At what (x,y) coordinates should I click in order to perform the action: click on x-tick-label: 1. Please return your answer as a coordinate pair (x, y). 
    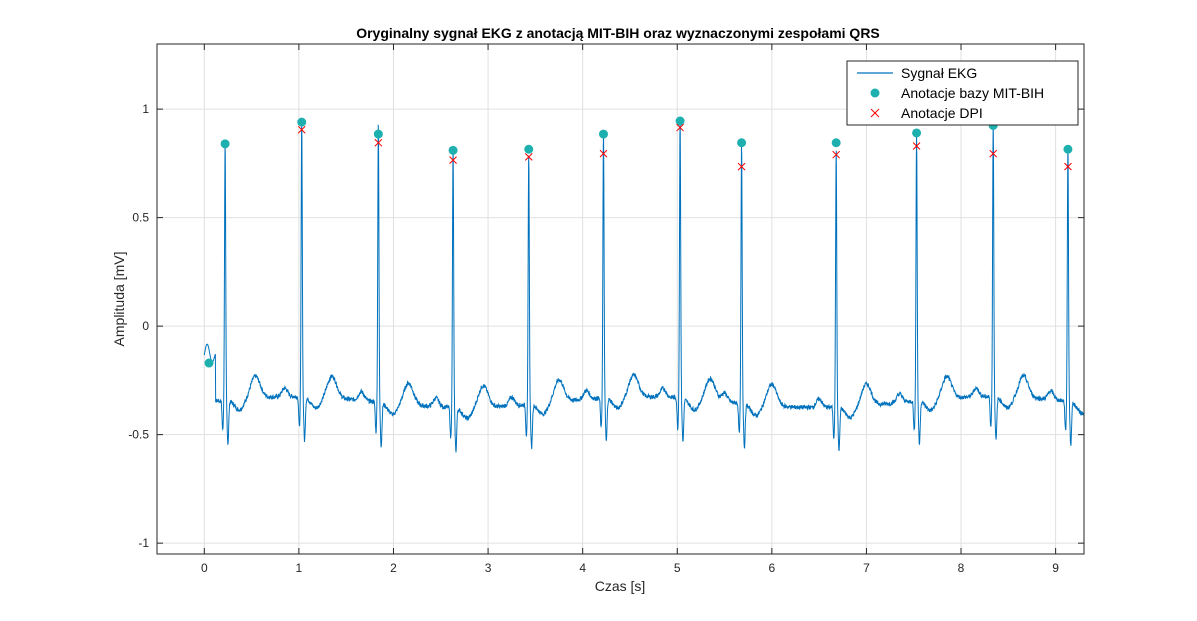
    Looking at the image, I should click on (299, 568).